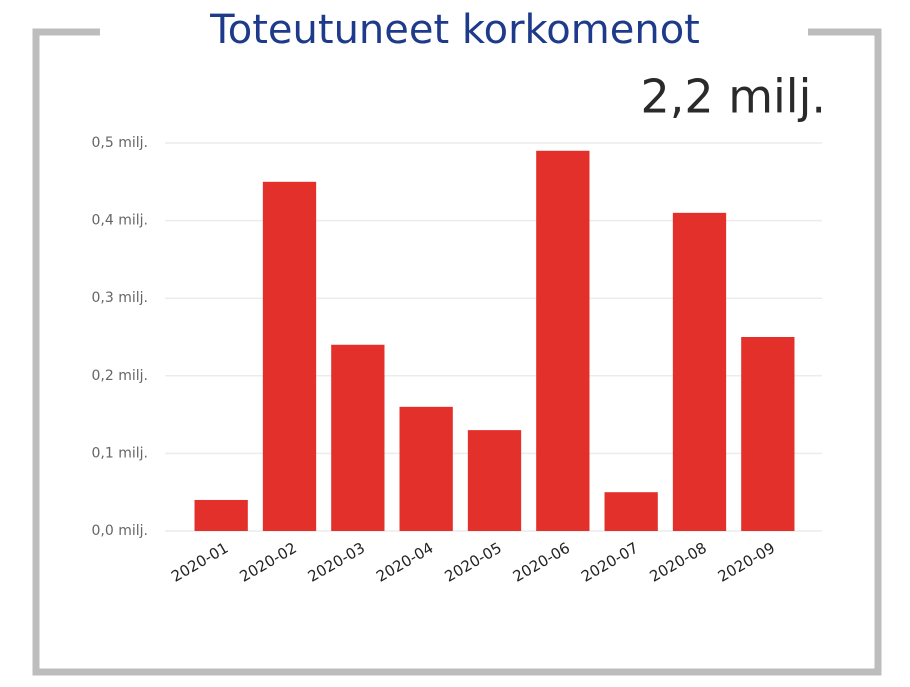 Image resolution: width=910 pixels, height=687 pixels. Describe the element at coordinates (120, 298) in the screenshot. I see `y-tick-label: 0,3 milj.` at that location.